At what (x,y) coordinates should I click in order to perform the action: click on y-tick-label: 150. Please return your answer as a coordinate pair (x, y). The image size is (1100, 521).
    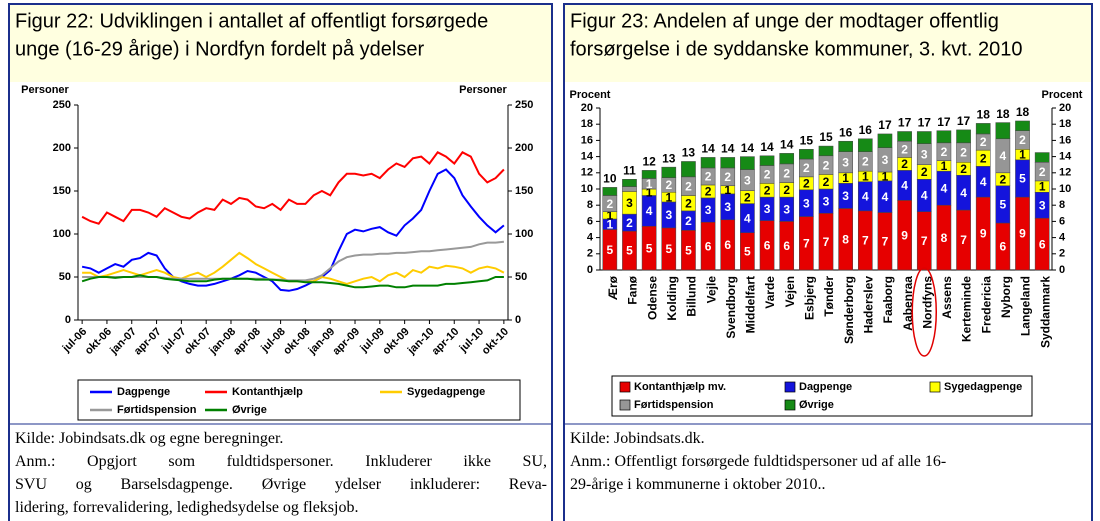
    Looking at the image, I should click on (62, 191).